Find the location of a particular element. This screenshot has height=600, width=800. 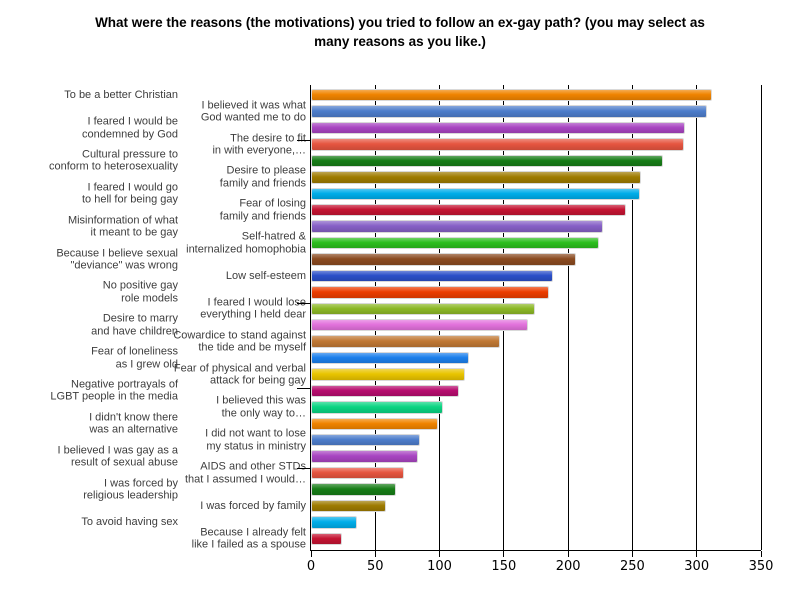

x-tick-label: 200 is located at coordinates (568, 566).